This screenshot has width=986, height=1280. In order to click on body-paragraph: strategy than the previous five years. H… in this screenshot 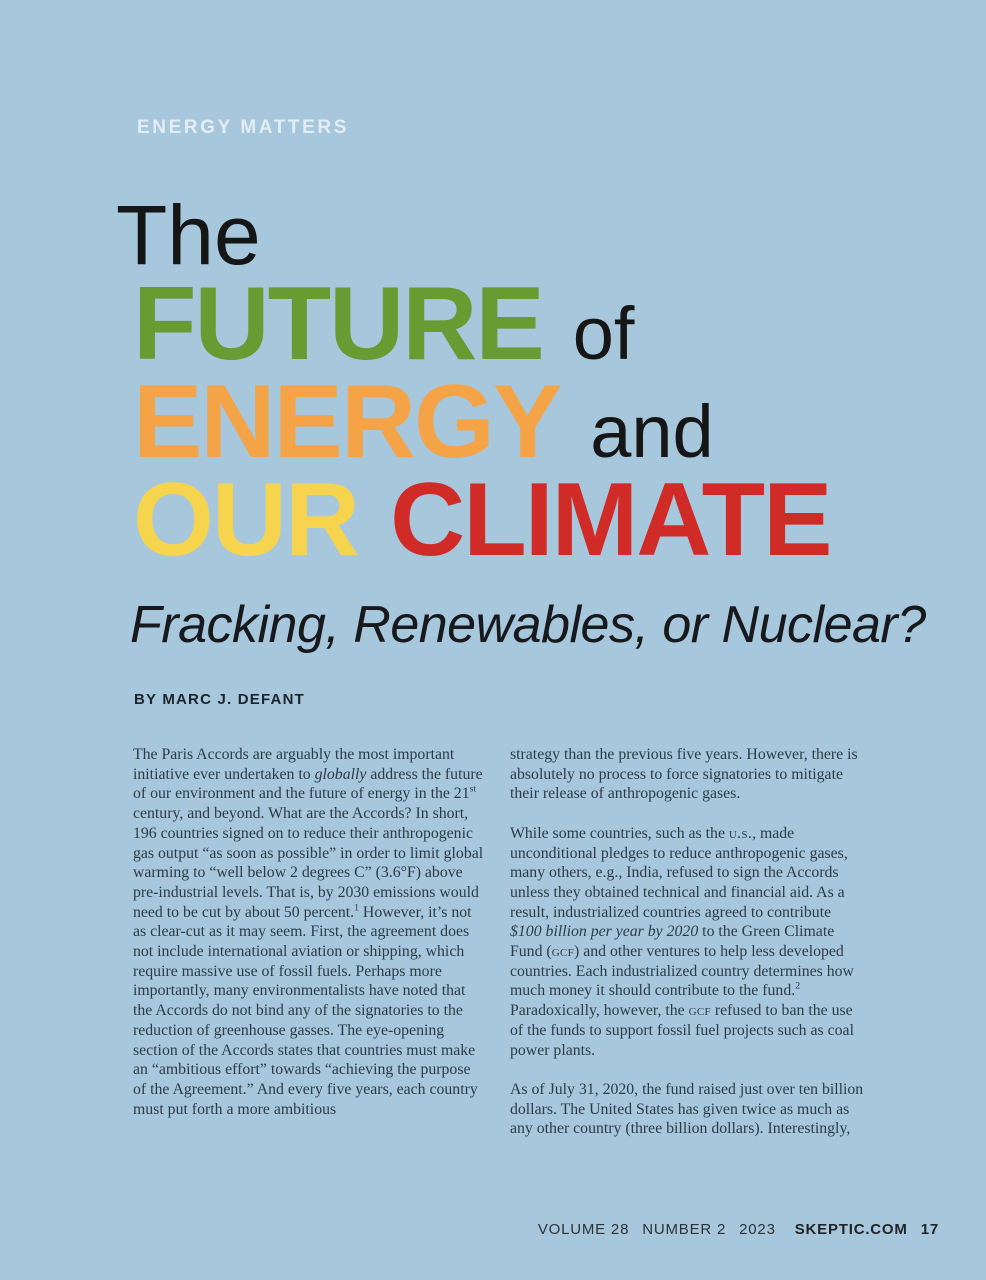, I will do `click(684, 774)`.